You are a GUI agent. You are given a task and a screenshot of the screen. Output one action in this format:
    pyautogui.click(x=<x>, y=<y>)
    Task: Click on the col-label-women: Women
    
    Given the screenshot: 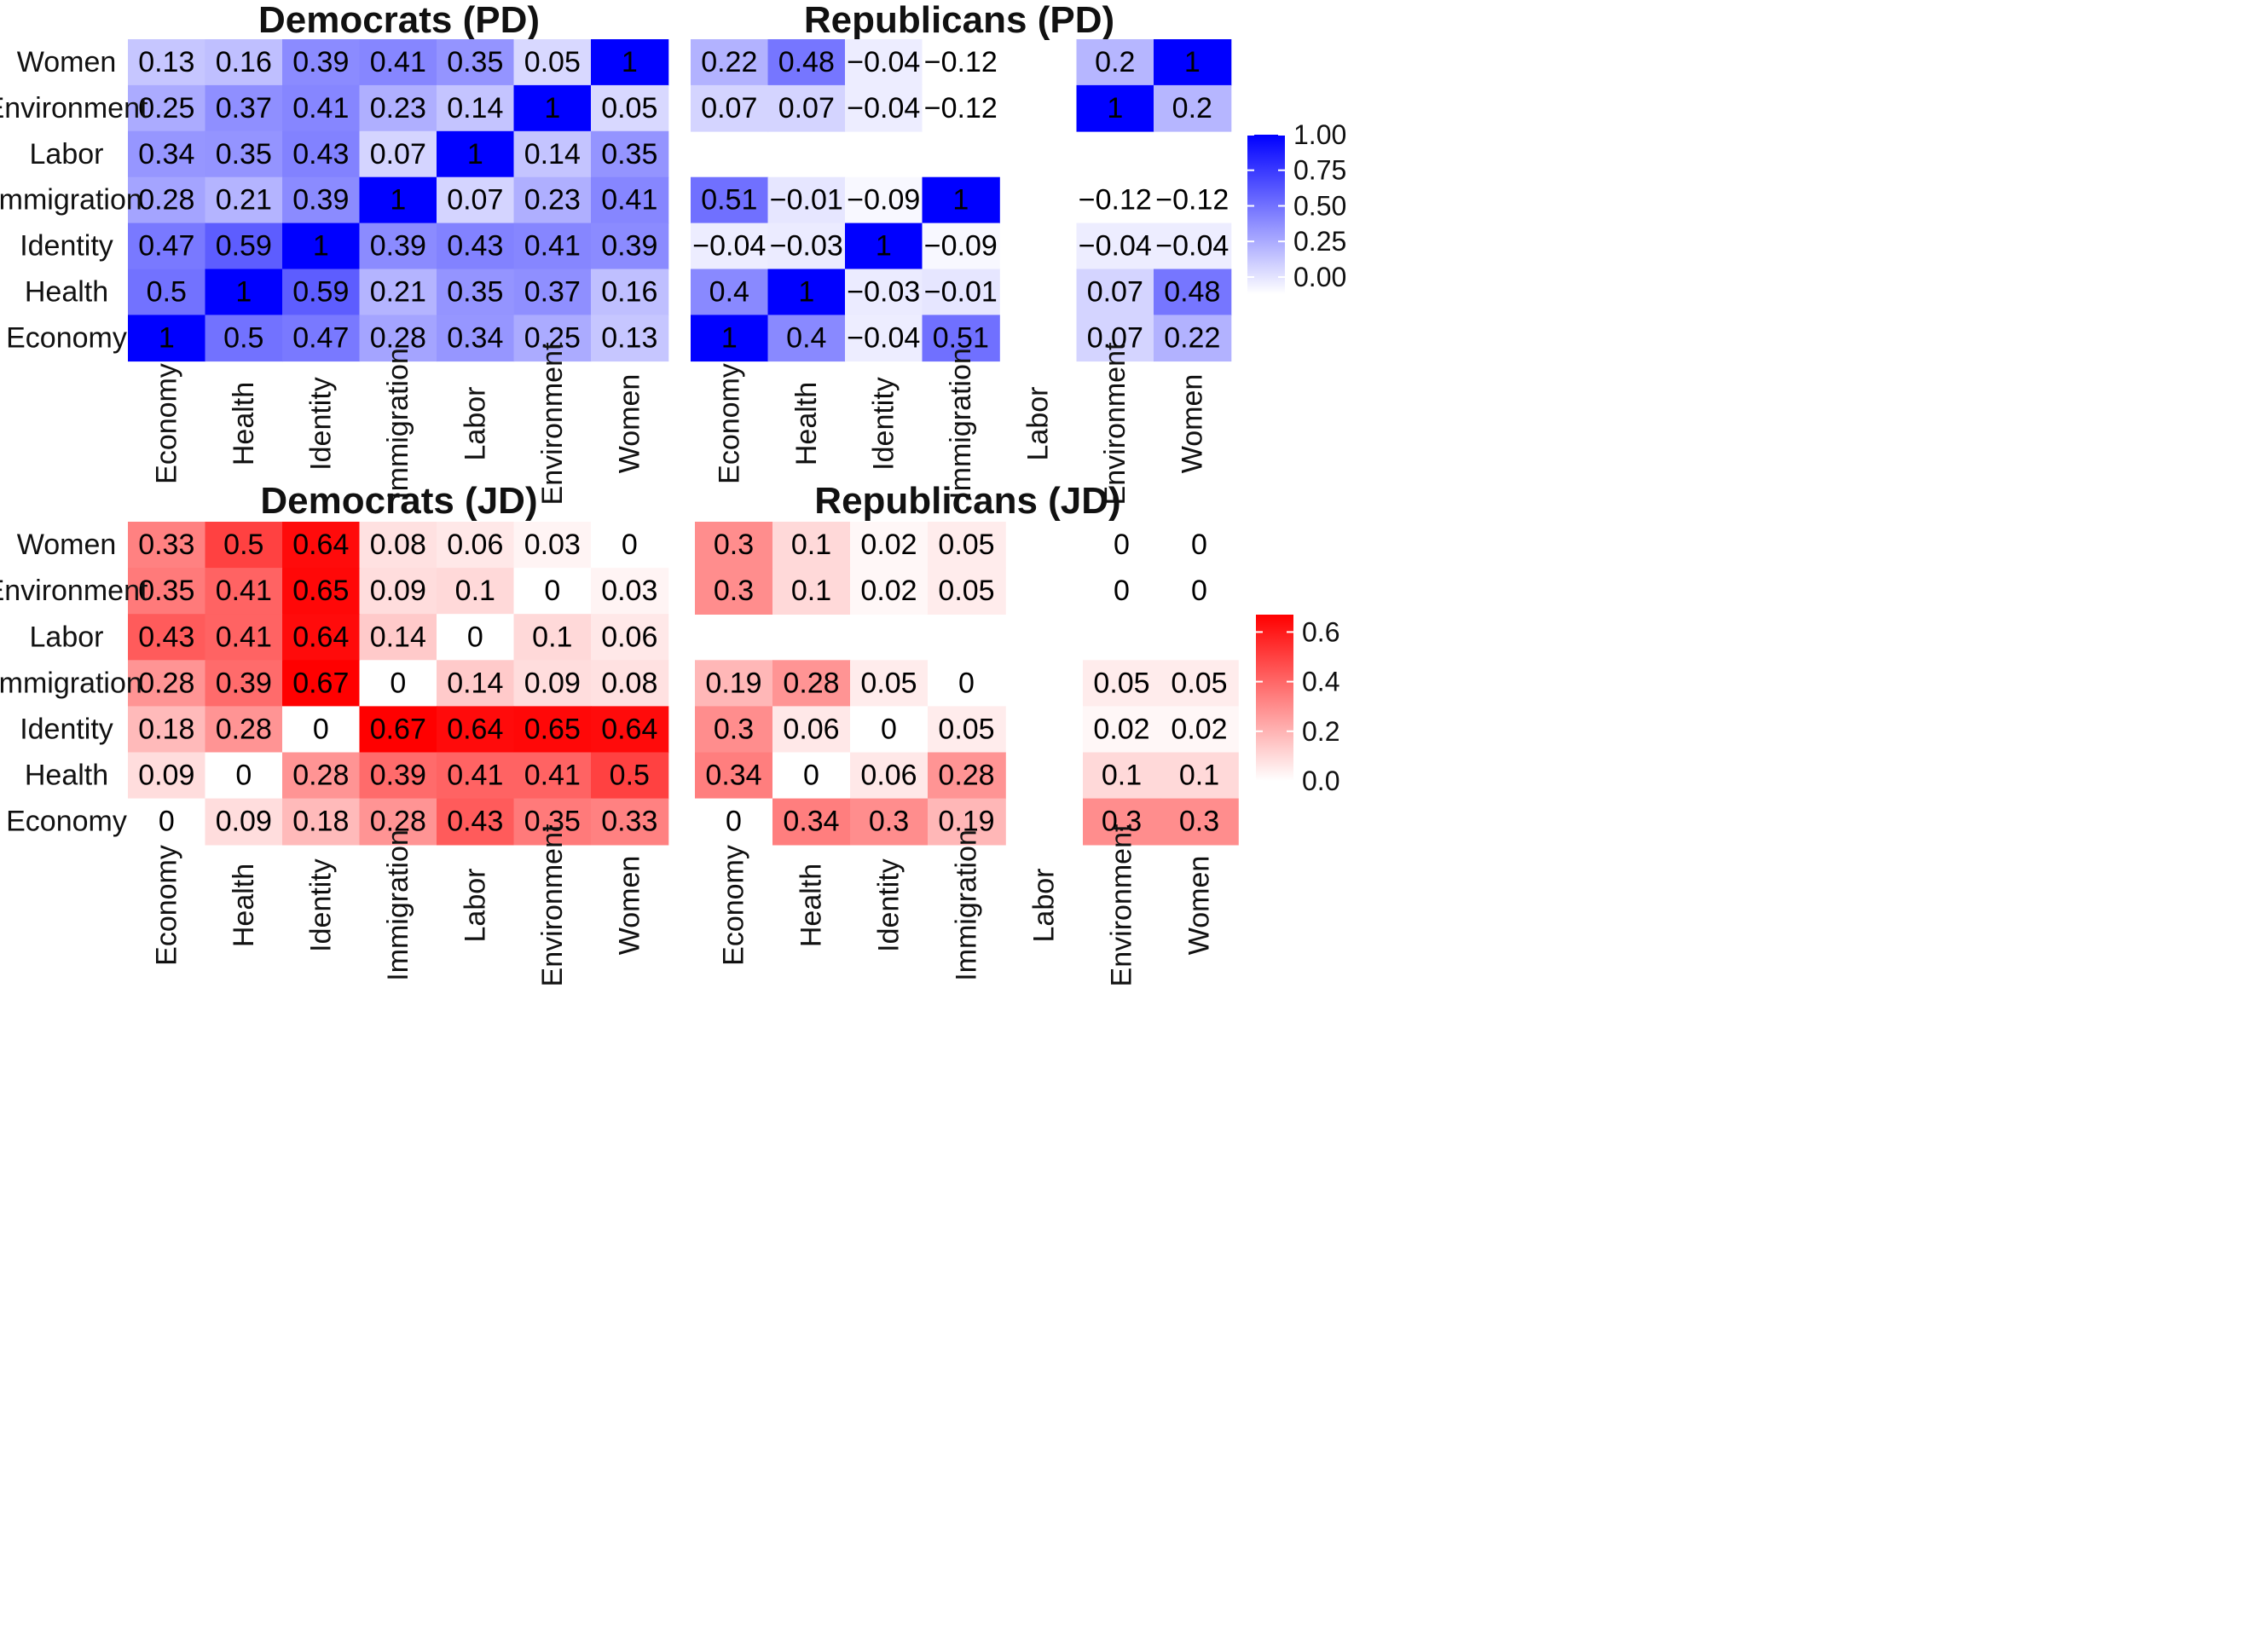 What is the action you would take?
    pyautogui.click(x=629, y=906)
    